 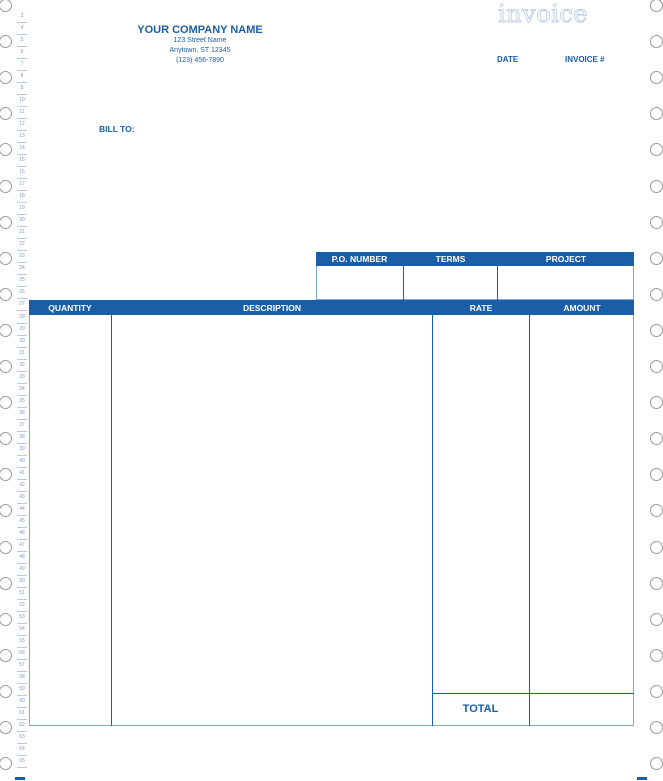 I want to click on quantity-header: QUANTITY, so click(x=70, y=307).